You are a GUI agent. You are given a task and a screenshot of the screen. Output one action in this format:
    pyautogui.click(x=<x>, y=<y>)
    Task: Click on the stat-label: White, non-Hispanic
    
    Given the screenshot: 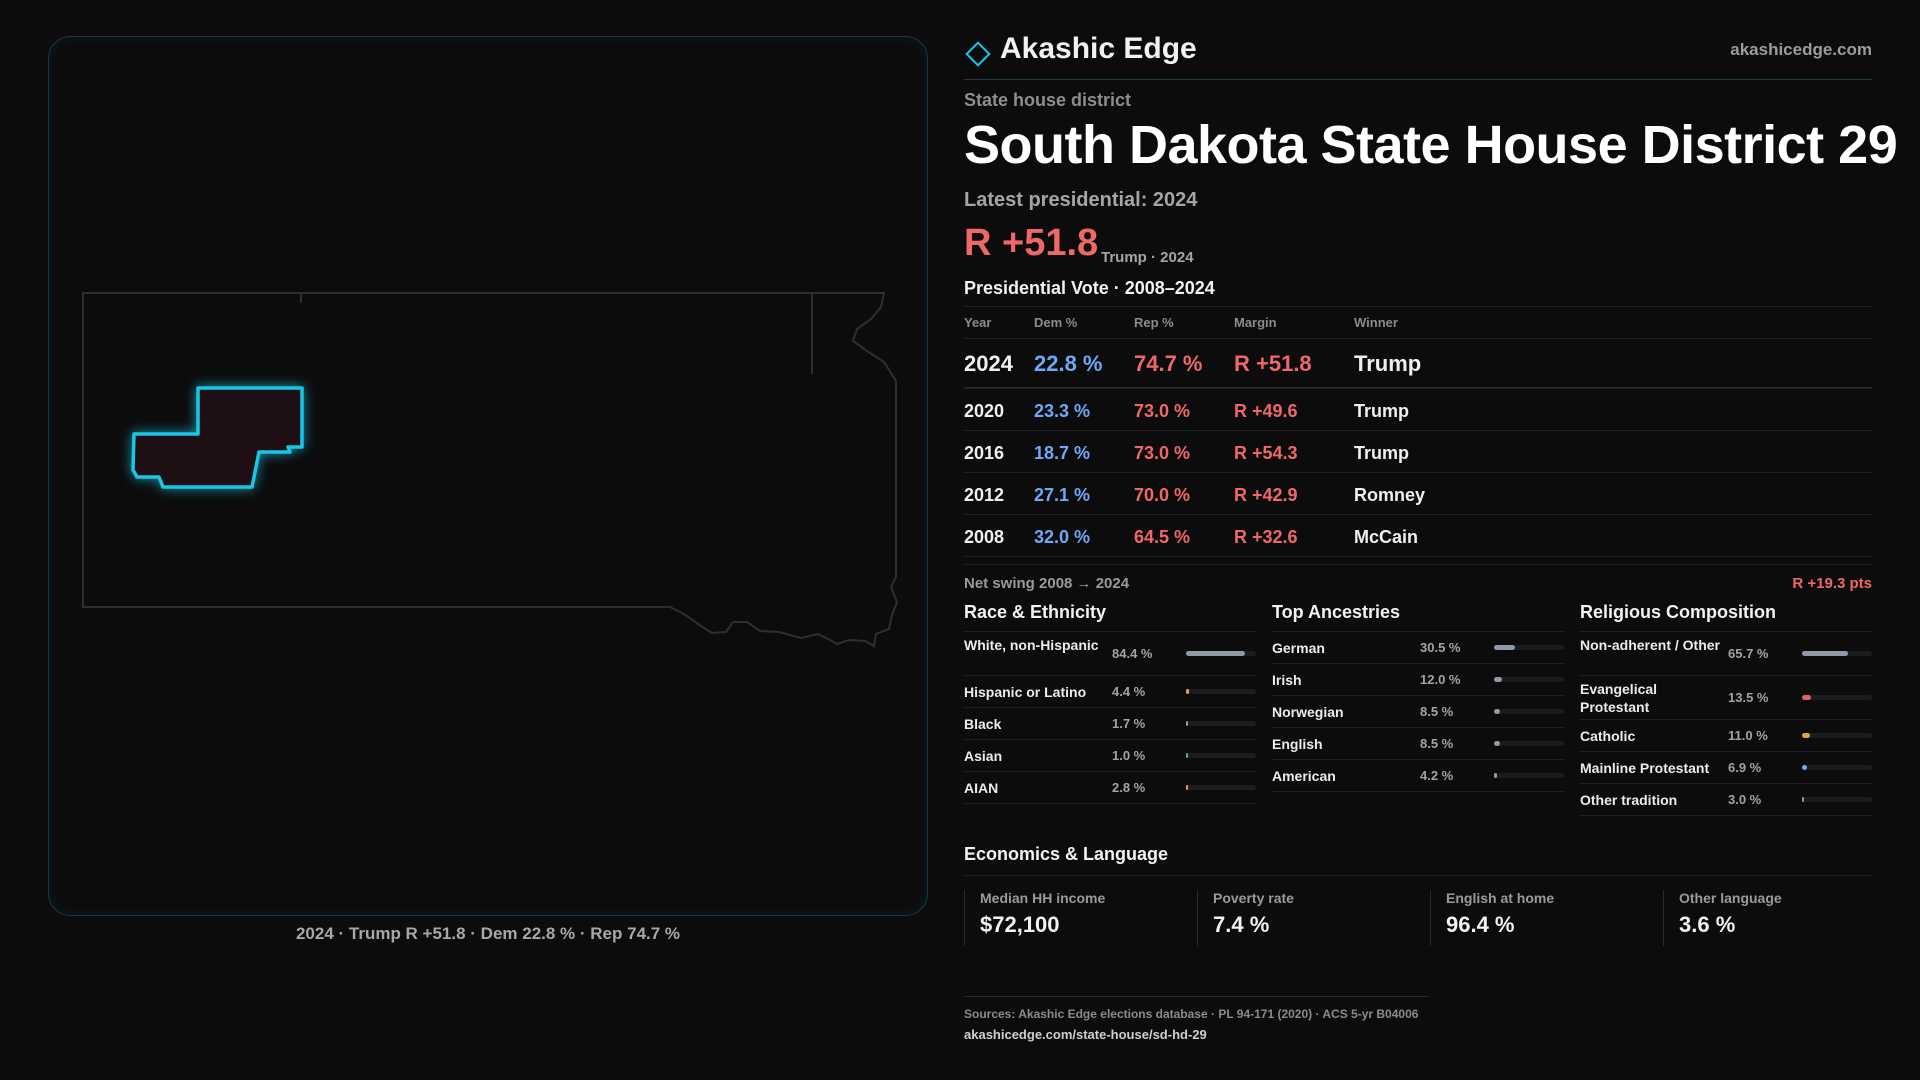 What is the action you would take?
    pyautogui.click(x=1031, y=645)
    